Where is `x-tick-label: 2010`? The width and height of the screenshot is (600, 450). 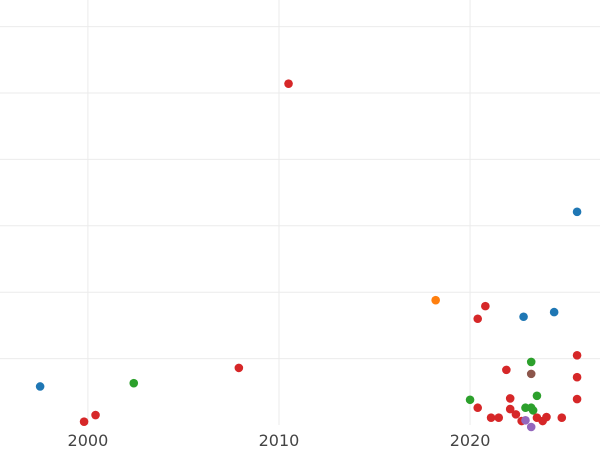
x-tick-label: 2010 is located at coordinates (279, 440).